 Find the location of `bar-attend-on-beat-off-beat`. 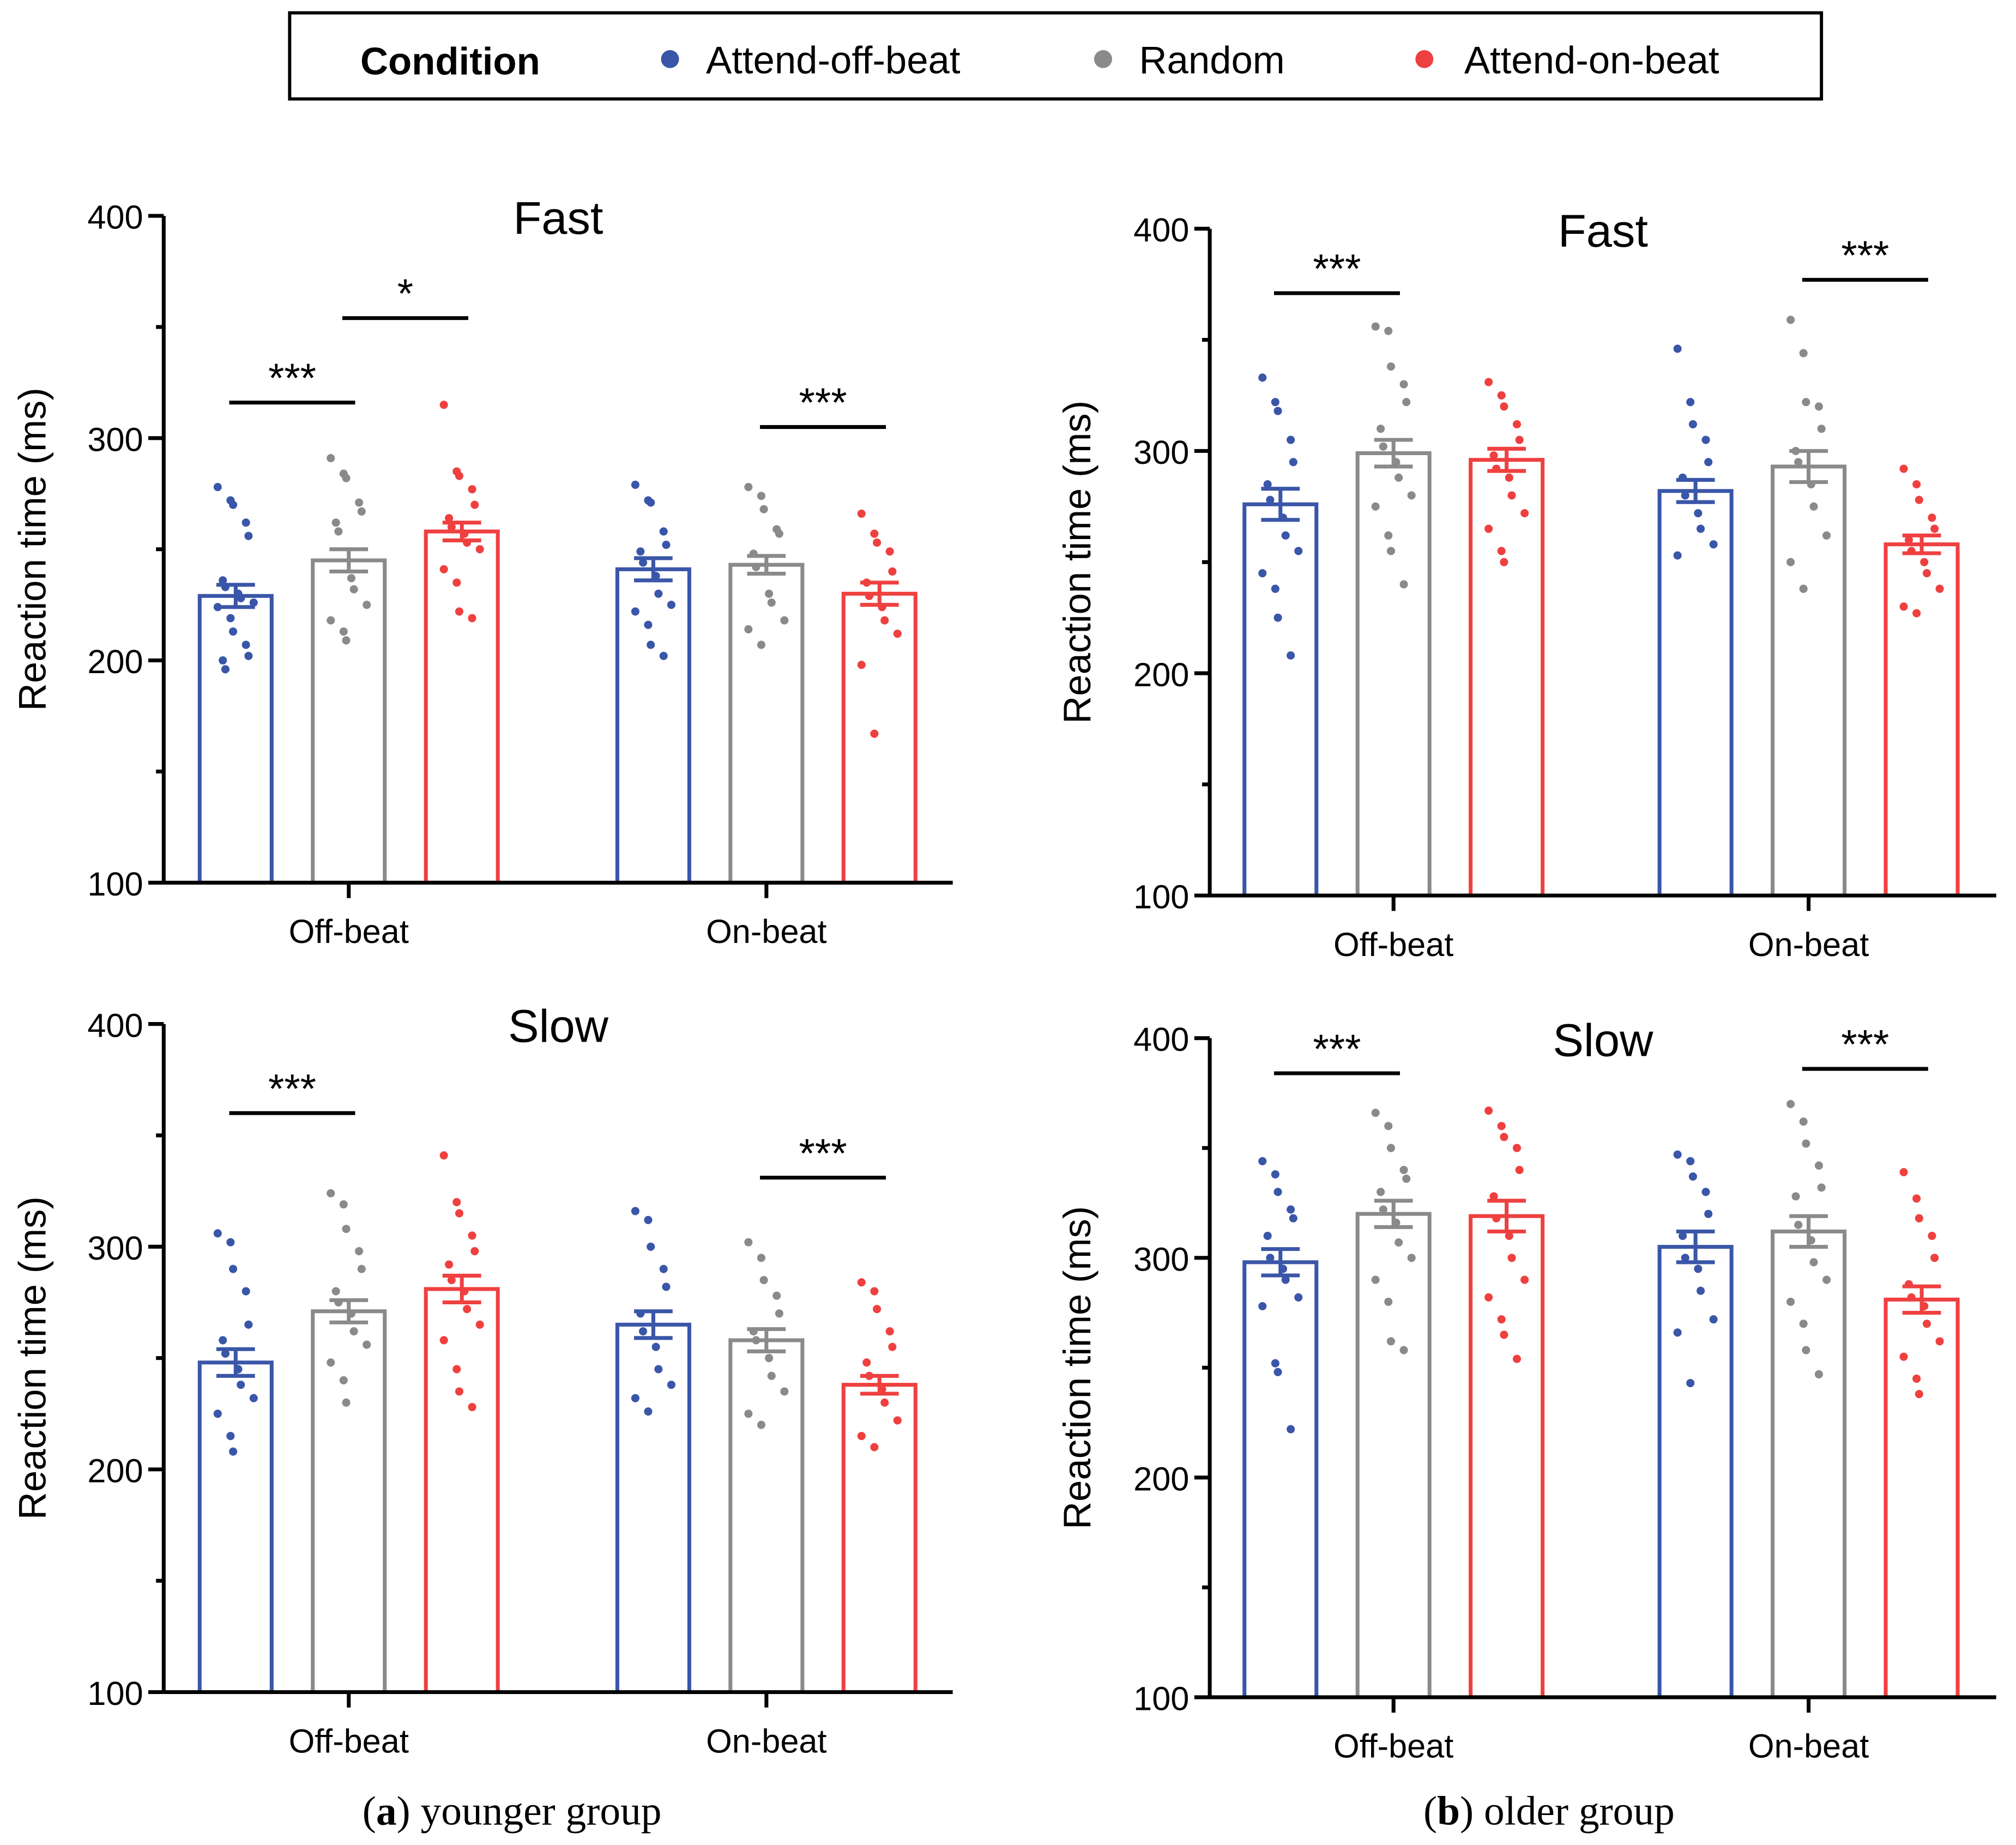

bar-attend-on-beat-off-beat is located at coordinates (1507, 1457).